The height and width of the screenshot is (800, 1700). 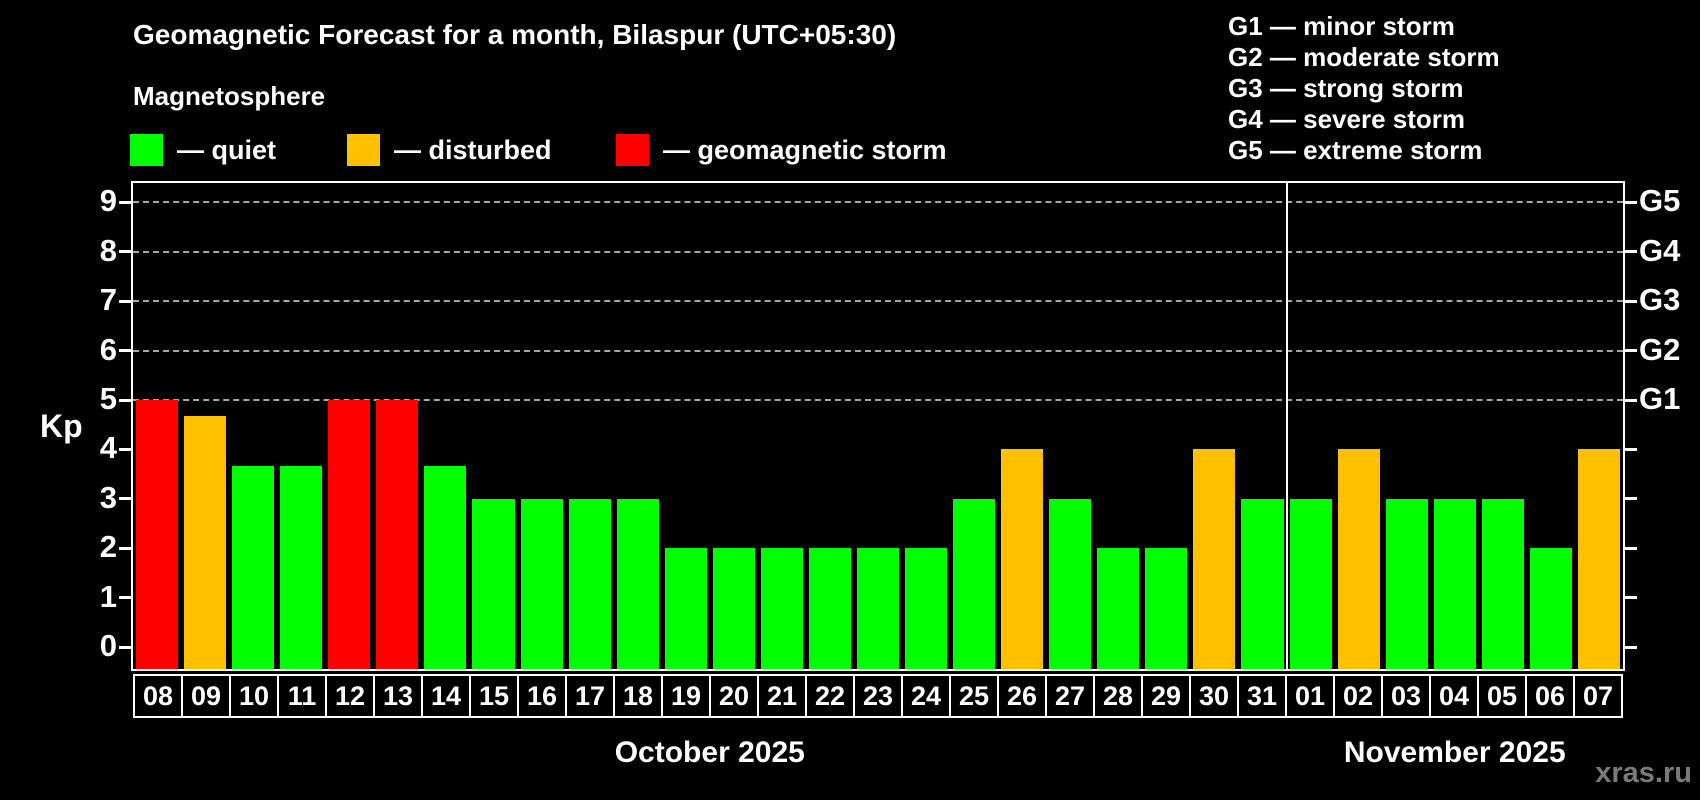 I want to click on y-axis-tick-label: 3, so click(x=108, y=497).